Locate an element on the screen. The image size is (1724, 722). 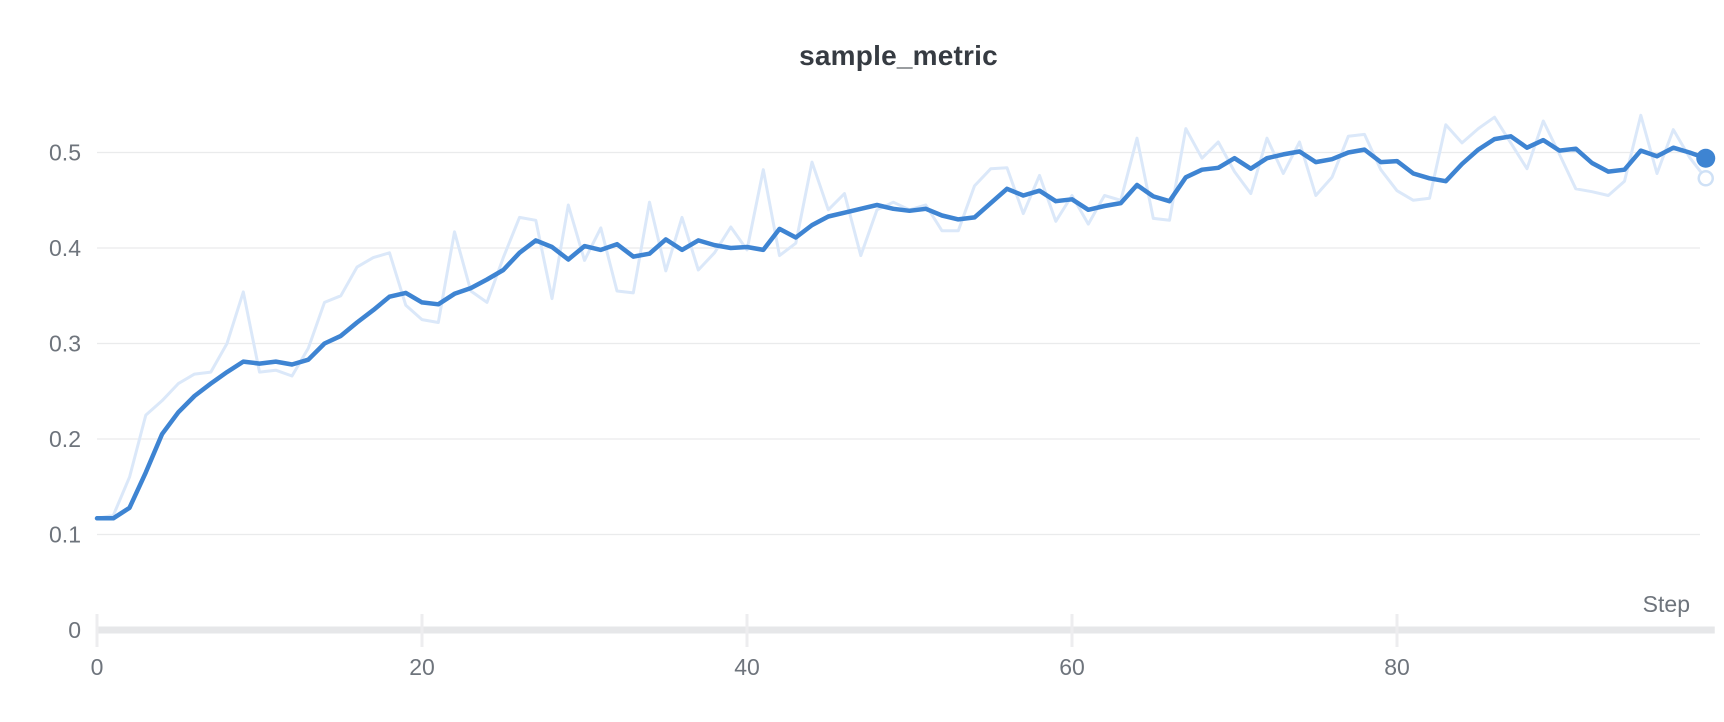
y-tick-label: 0.4 is located at coordinates (65, 248).